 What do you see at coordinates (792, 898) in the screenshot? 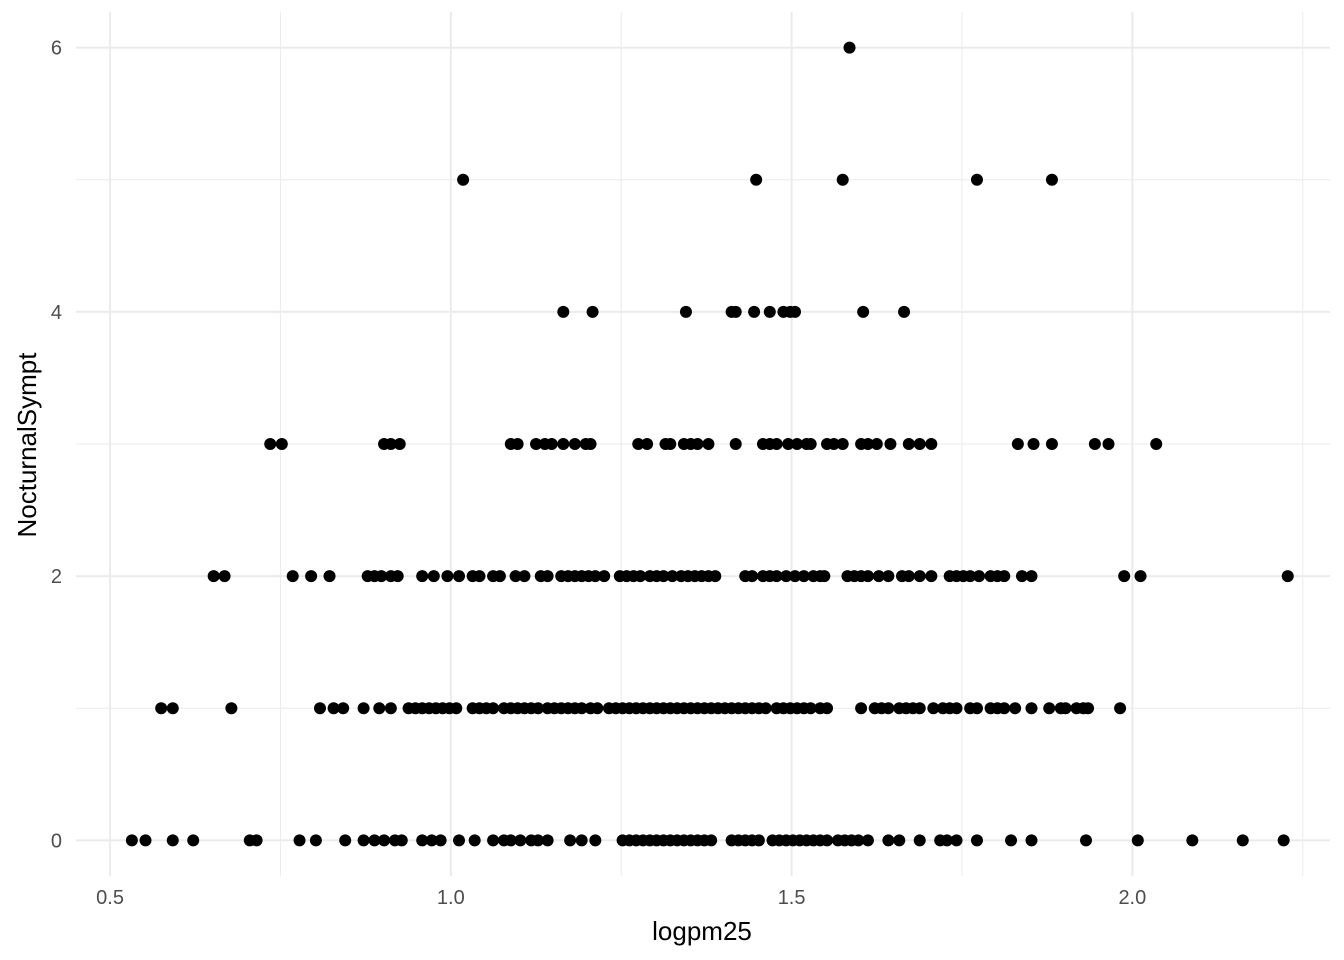
I see `x-tick-label: 1.5` at bounding box center [792, 898].